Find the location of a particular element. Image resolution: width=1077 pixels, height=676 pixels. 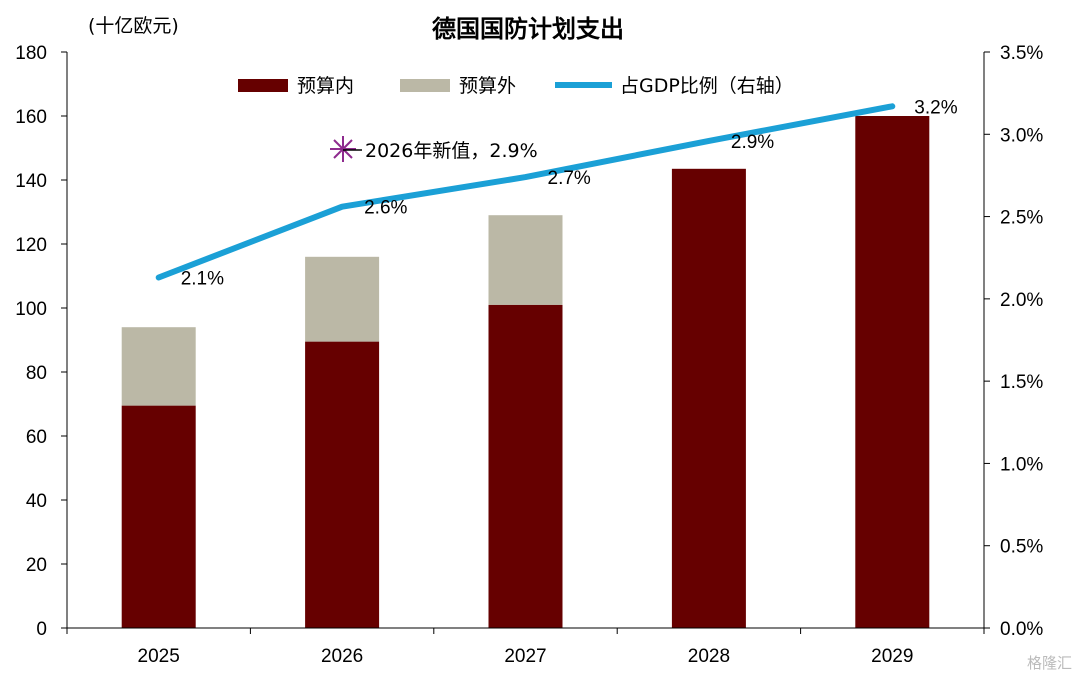

left-tick-label: 80 is located at coordinates (36, 373).